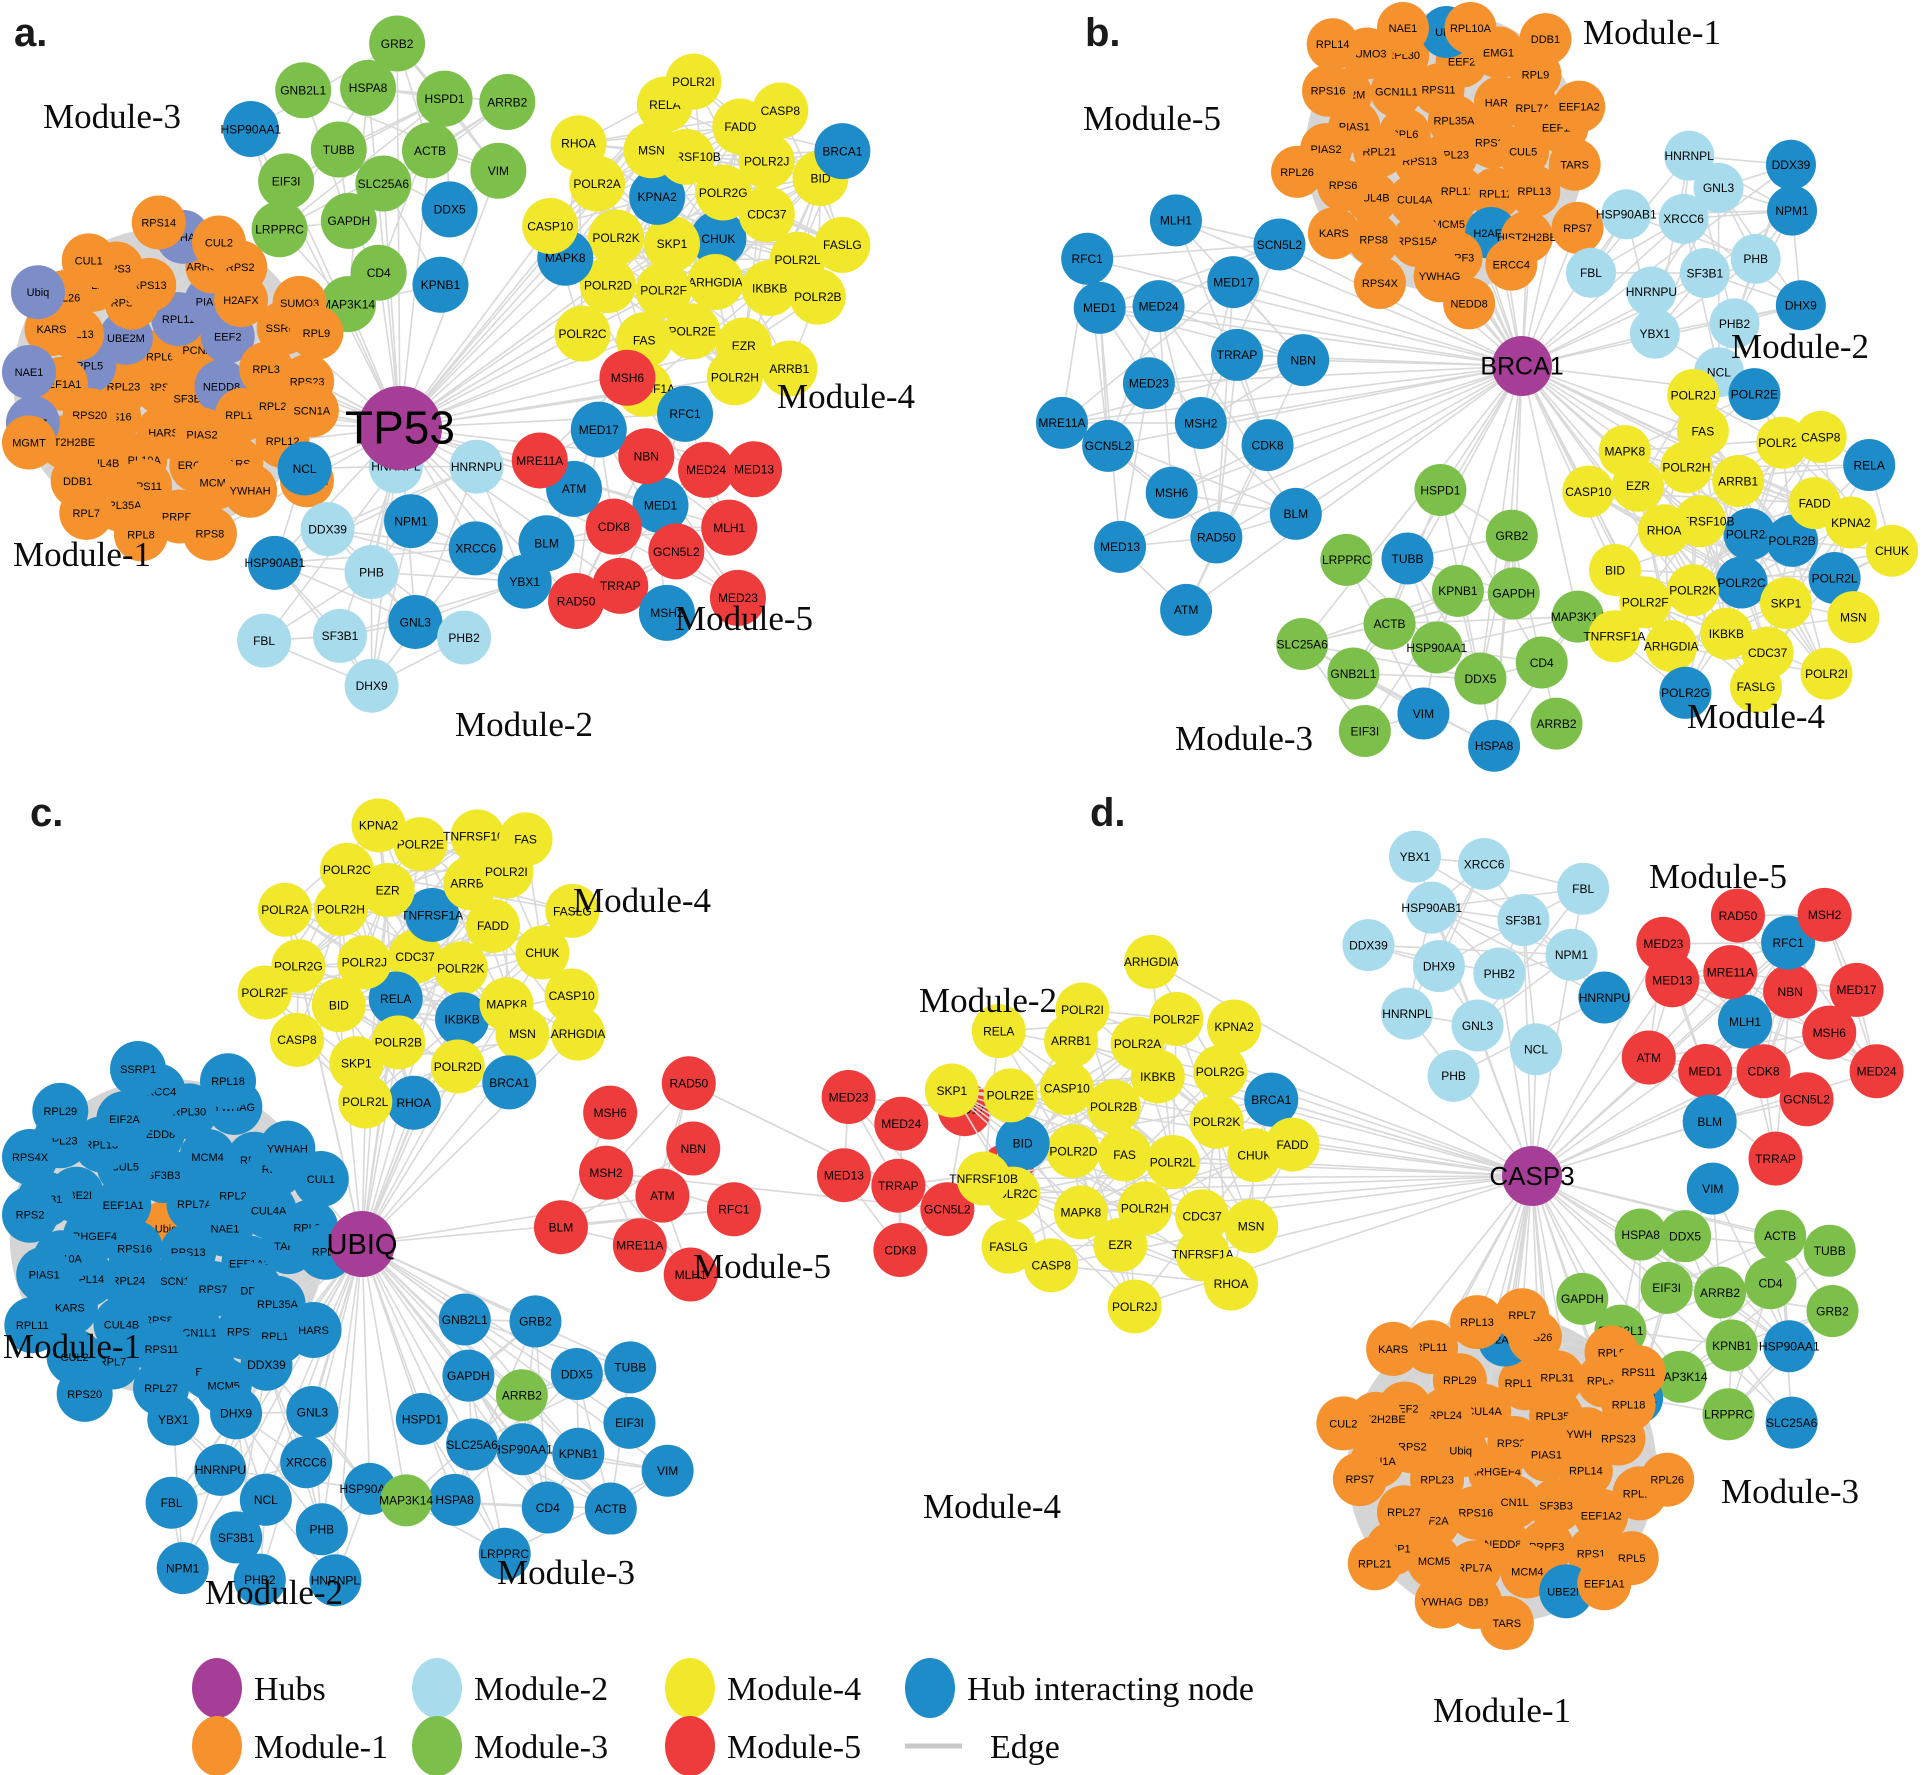 The height and width of the screenshot is (1775, 1923). I want to click on node-POLR2D: POLR2D, so click(457, 1066).